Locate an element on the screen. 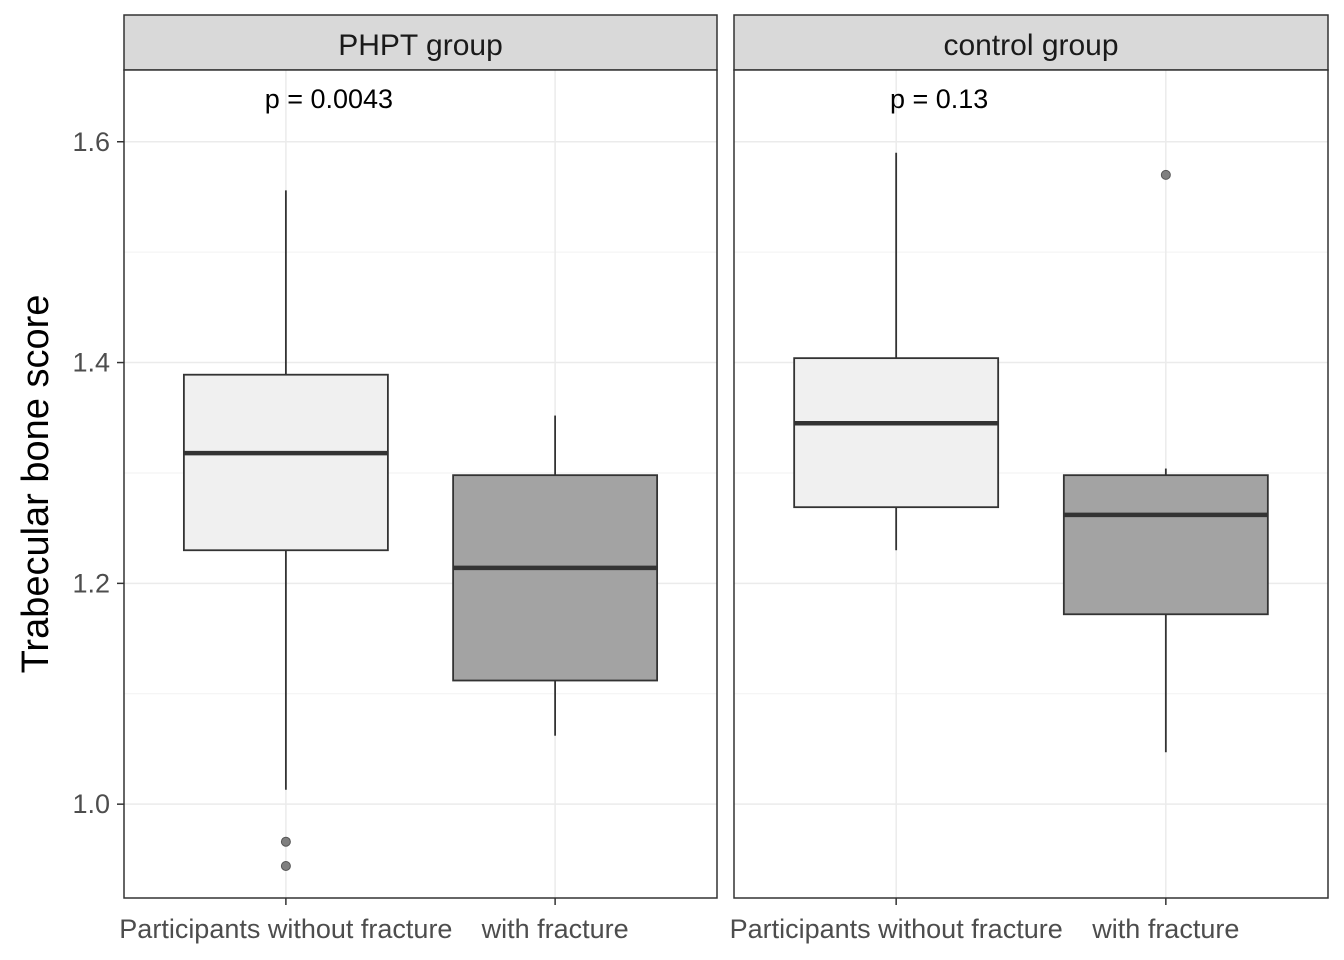 This screenshot has width=1344, height=960. y-tick-label: 1.4 is located at coordinates (91, 363).